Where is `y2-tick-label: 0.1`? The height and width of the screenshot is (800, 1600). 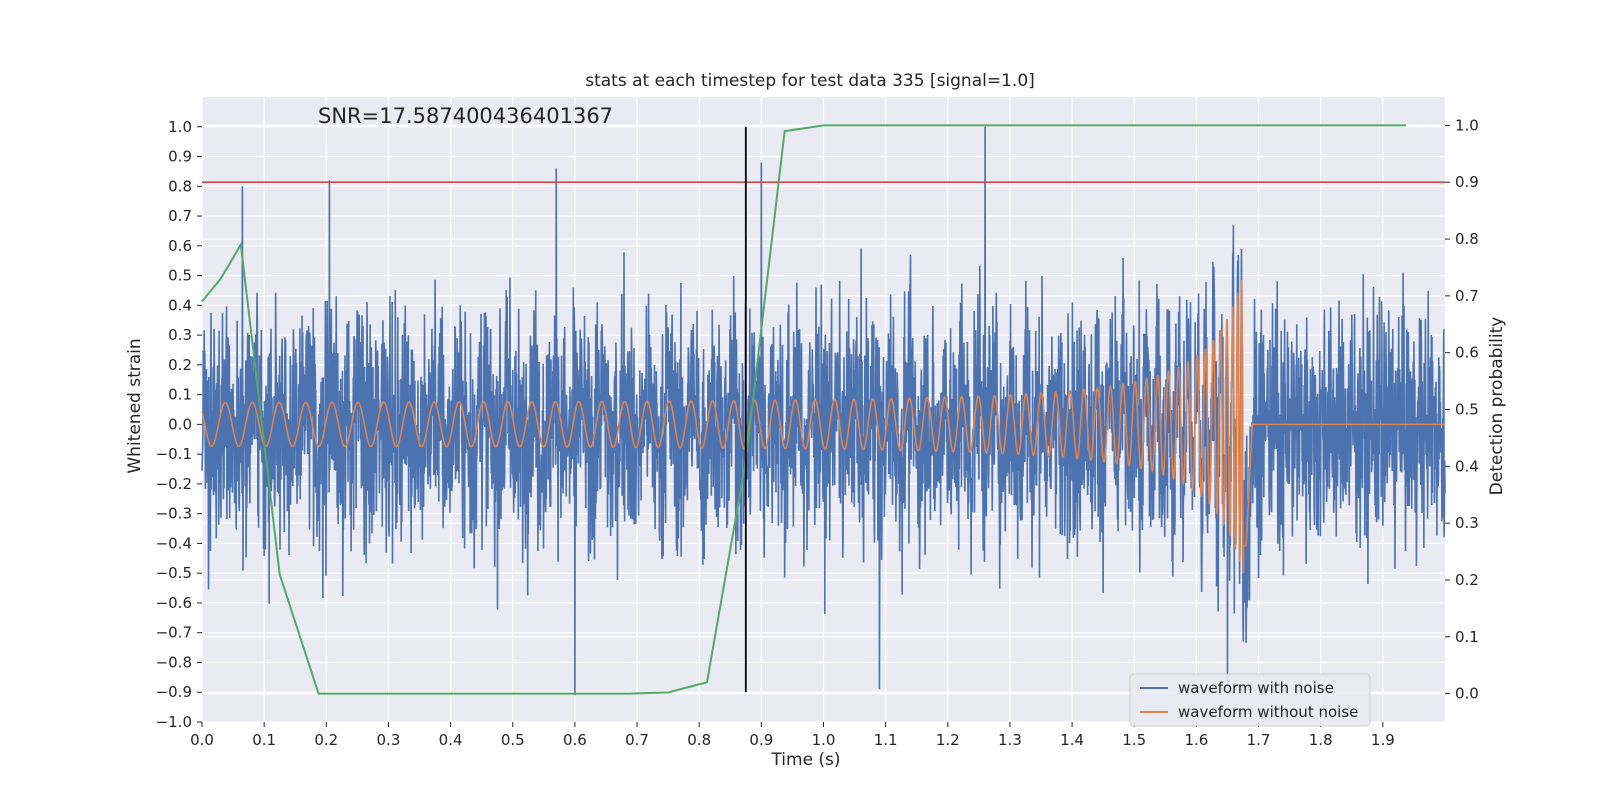 y2-tick-label: 0.1 is located at coordinates (1467, 637).